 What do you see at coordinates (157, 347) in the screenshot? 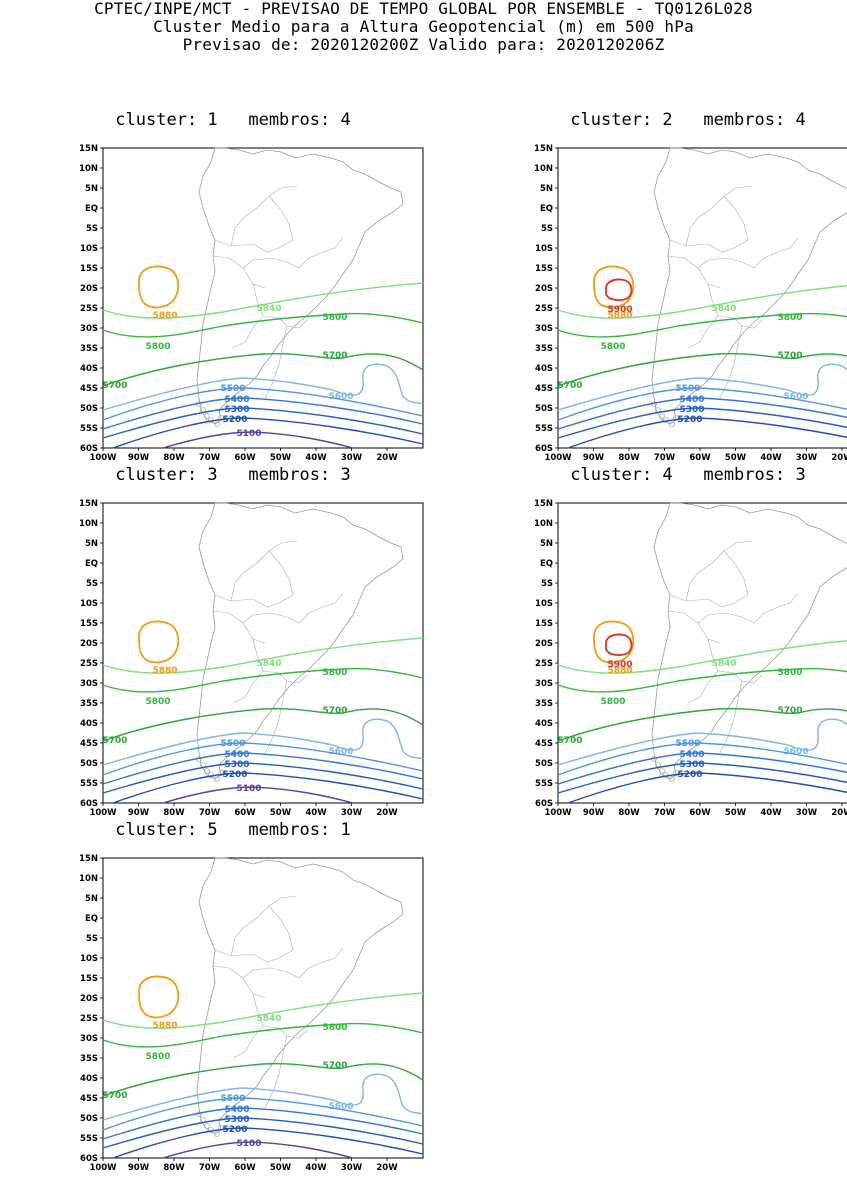
I see `contour-label-5800: 5800` at bounding box center [157, 347].